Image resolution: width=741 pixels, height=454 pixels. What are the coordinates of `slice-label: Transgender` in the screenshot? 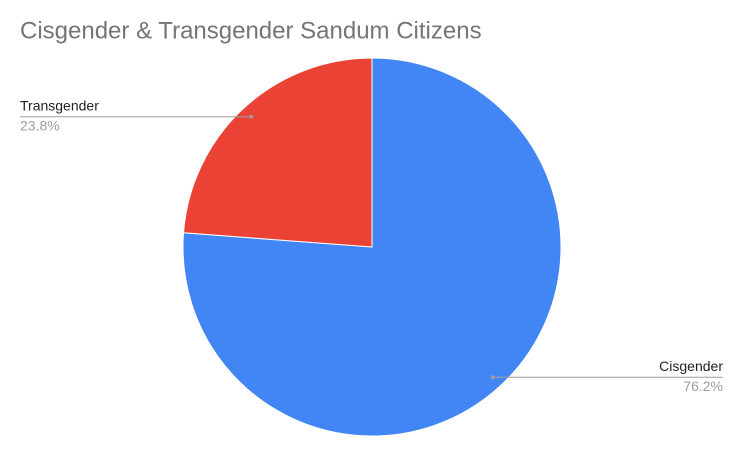 It's located at (59, 105).